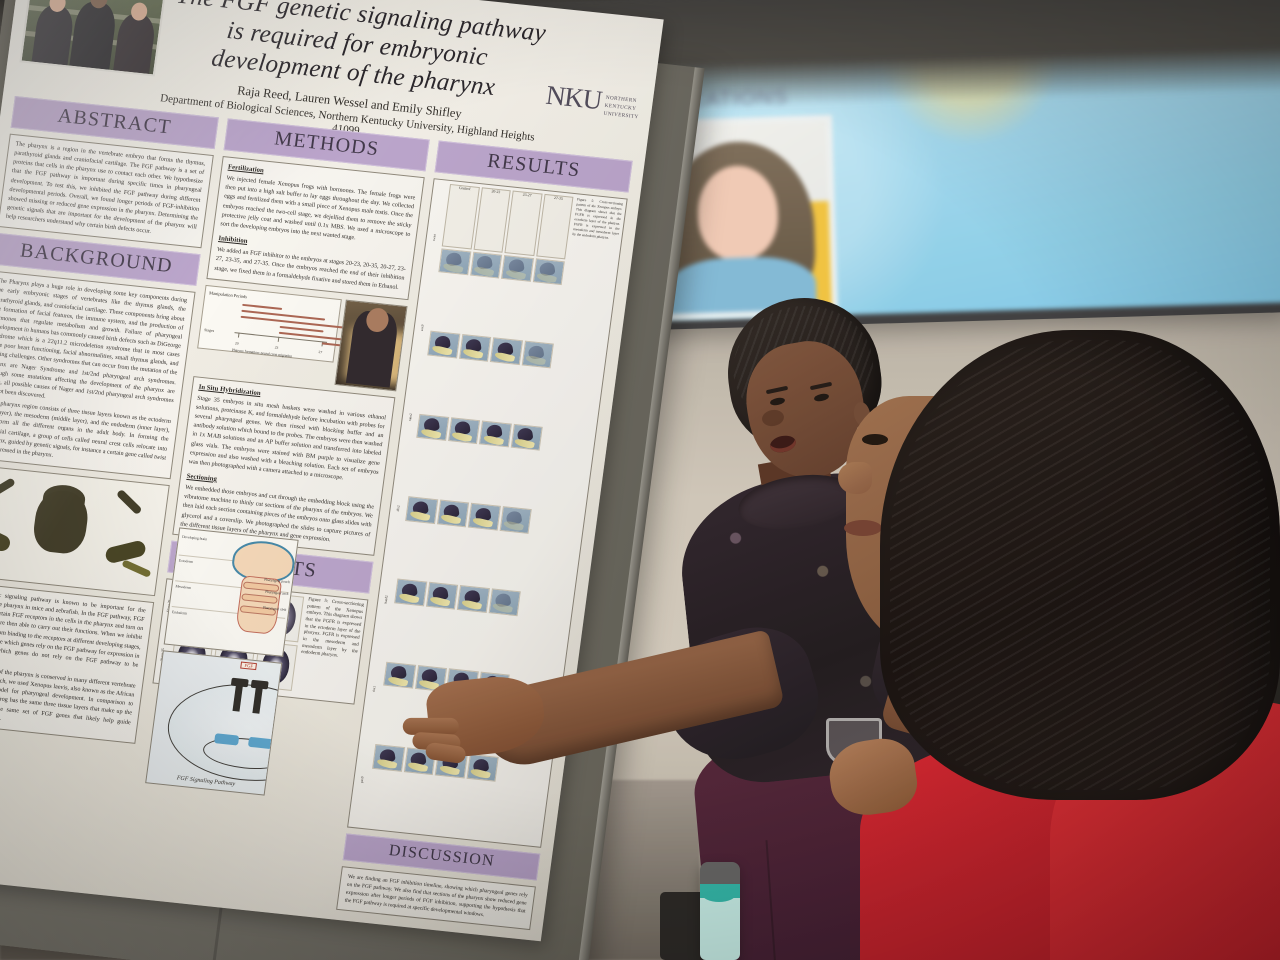 The image size is (1280, 960). Describe the element at coordinates (228, 294) in the screenshot. I see `chart-title: Manipulation Periods` at that location.